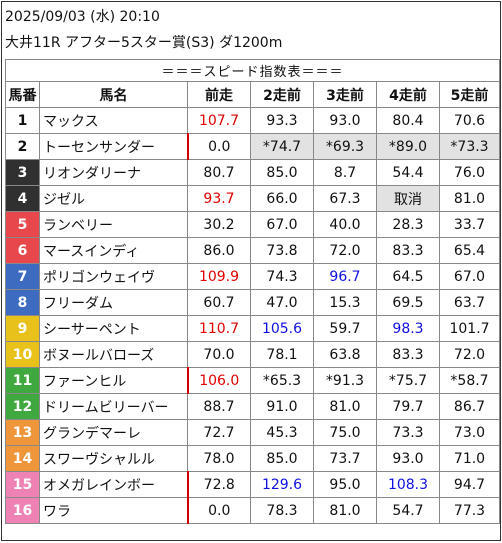 The width and height of the screenshot is (502, 543). I want to click on speed-index-cell: 95.0, so click(345, 484).